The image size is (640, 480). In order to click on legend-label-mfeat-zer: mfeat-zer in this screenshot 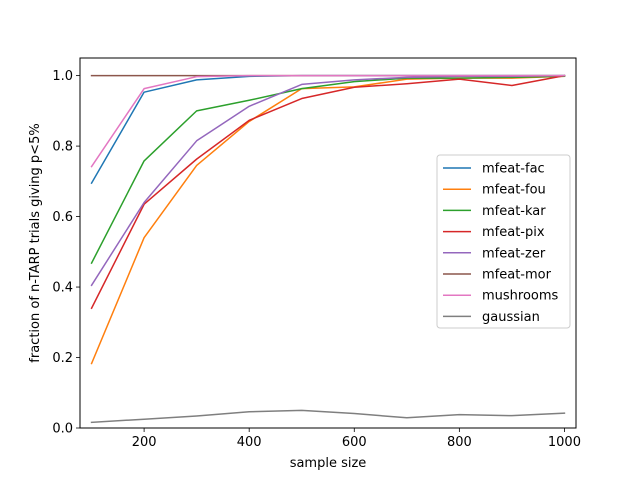, I will do `click(514, 253)`.